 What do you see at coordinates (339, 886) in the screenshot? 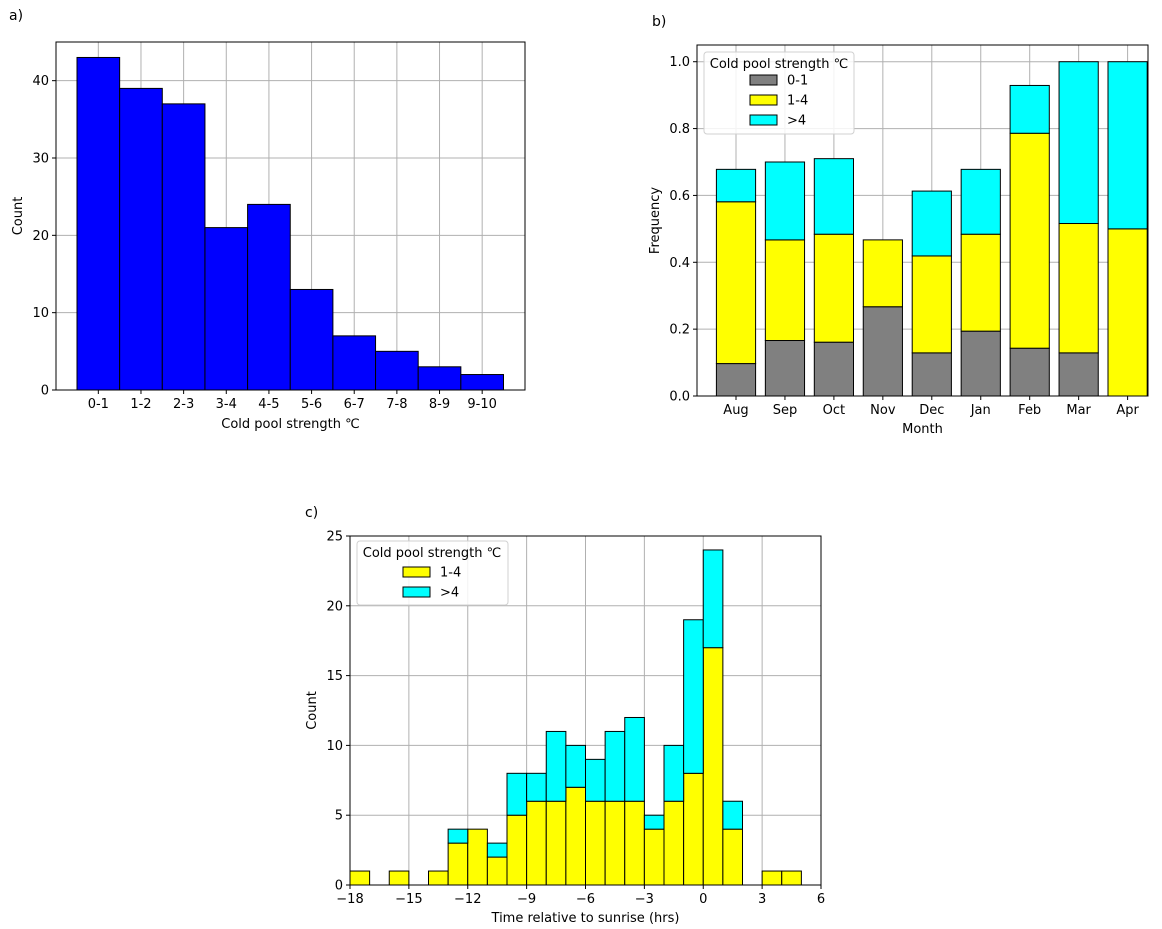
I see `panel-c-ytick-label: 0` at bounding box center [339, 886].